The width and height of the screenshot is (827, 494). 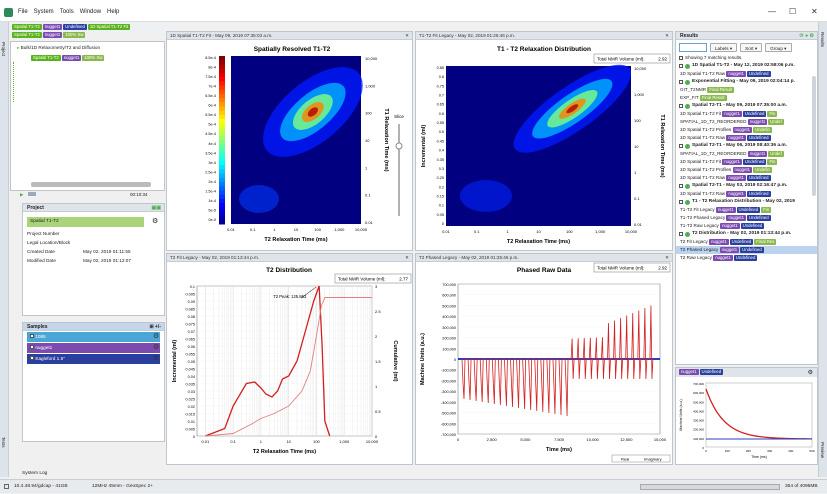 What do you see at coordinates (814, 11) in the screenshot?
I see `close-button: ✕` at bounding box center [814, 11].